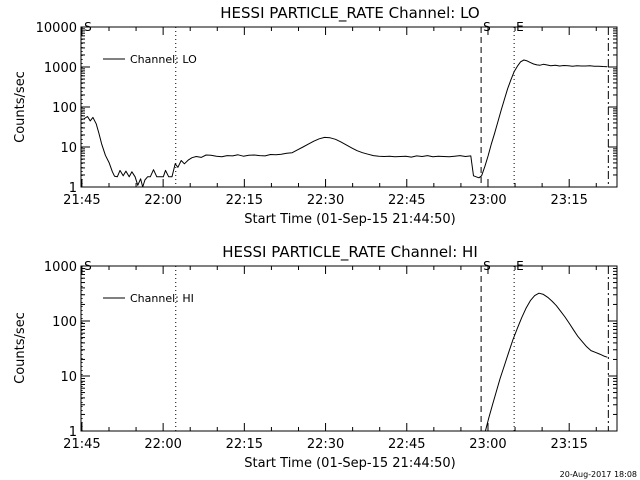 The width and height of the screenshot is (640, 480). Describe the element at coordinates (68, 377) in the screenshot. I see `hi-y-tick-label: 10` at that location.